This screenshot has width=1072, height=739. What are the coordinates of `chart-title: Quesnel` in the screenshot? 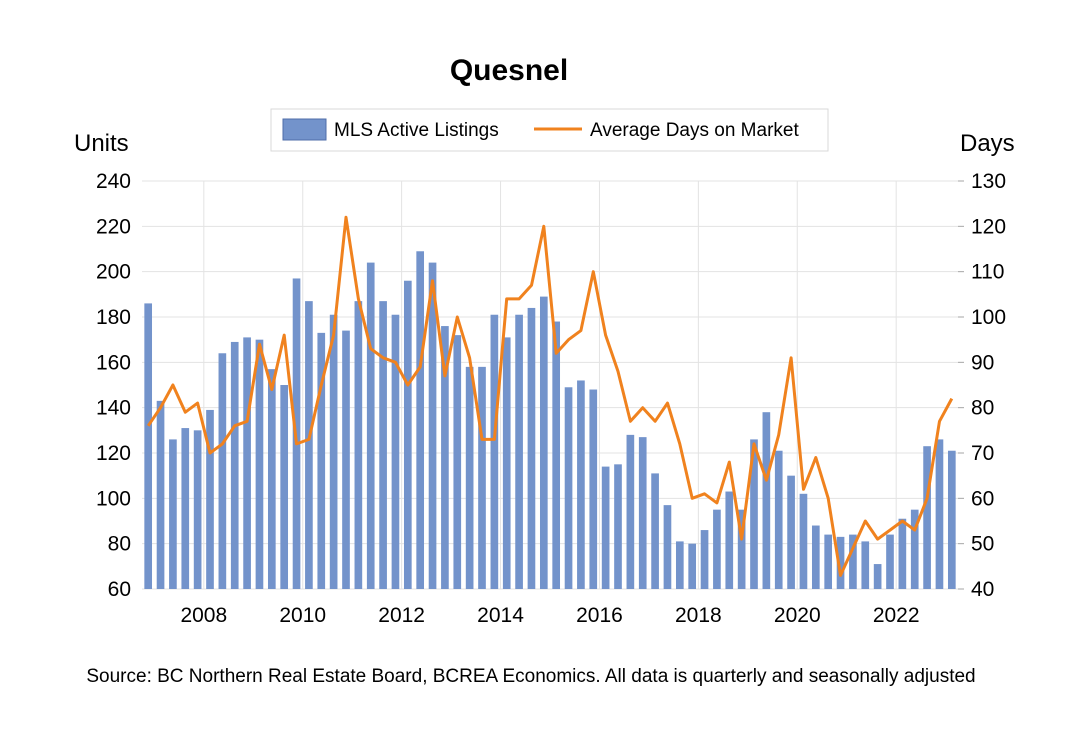 It's located at (509, 70).